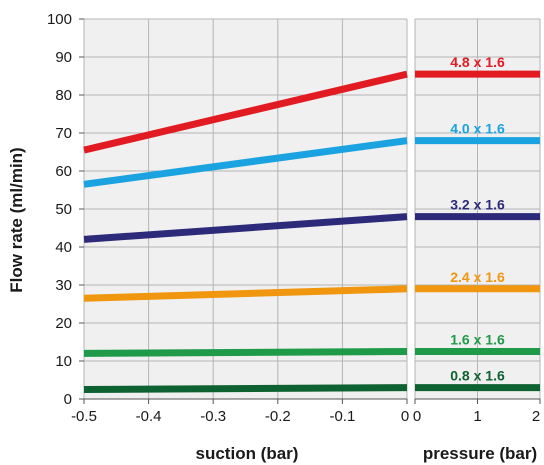 This screenshot has height=465, width=544. What do you see at coordinates (405, 416) in the screenshot?
I see `x-tick-label-suction: 0` at bounding box center [405, 416].